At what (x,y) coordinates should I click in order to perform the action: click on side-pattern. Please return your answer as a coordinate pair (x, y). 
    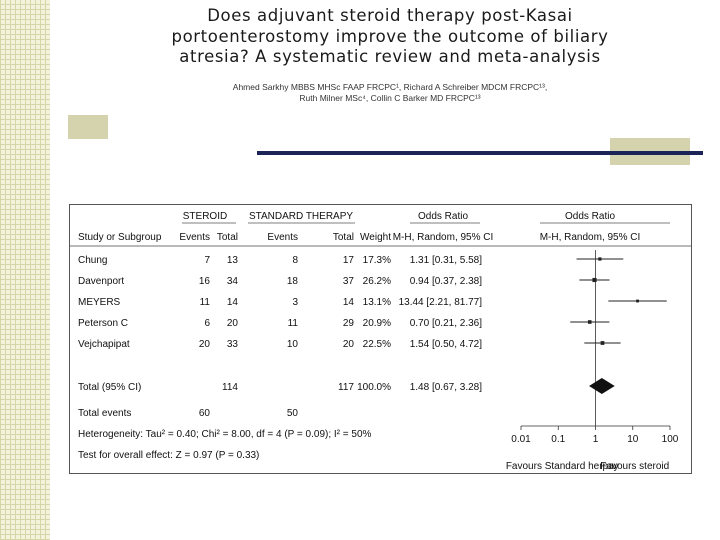
    Looking at the image, I should click on (25, 270).